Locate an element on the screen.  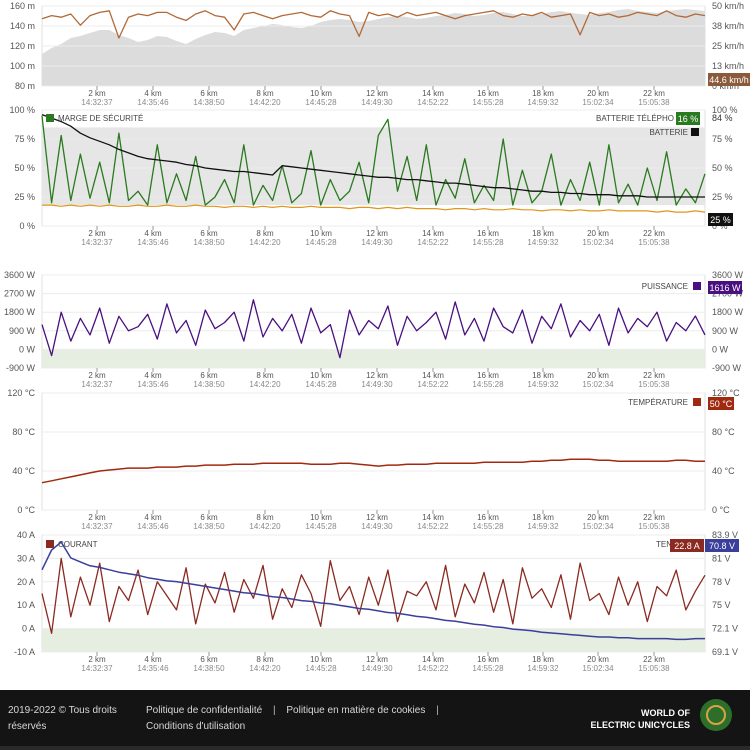
power-value-badge-bg is located at coordinates (725, 287).